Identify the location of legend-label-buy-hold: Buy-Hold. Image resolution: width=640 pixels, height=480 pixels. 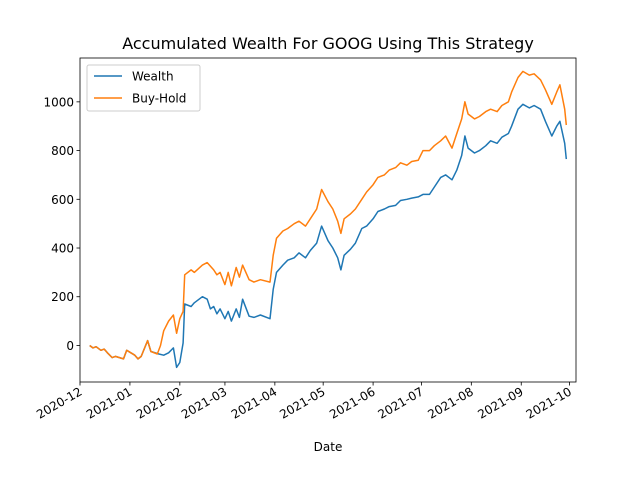
(159, 99).